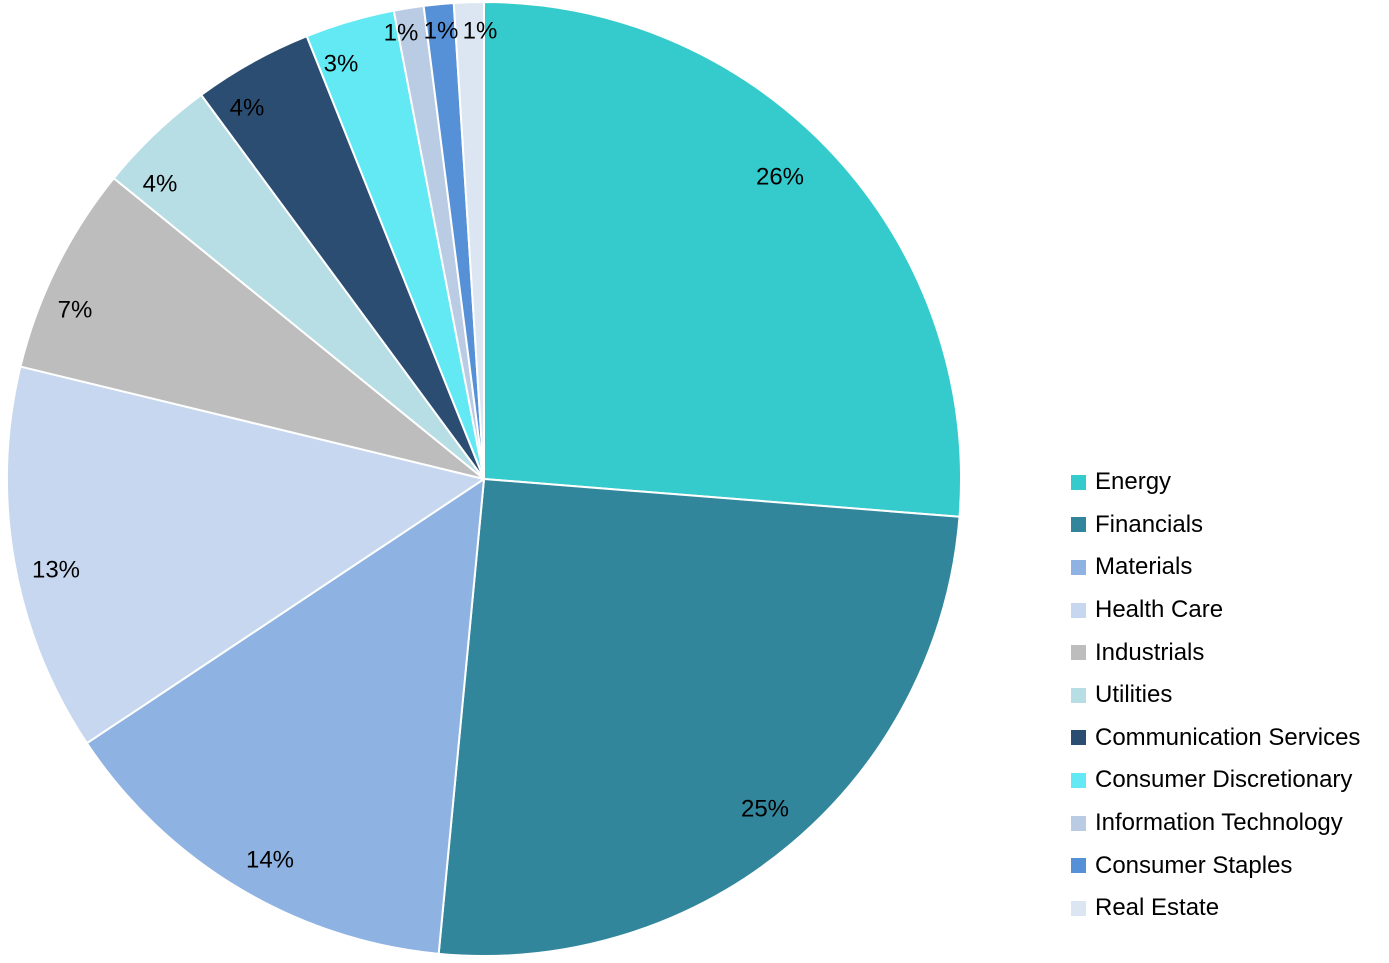 The width and height of the screenshot is (1389, 963). I want to click on legend-item-information-technology: Information Technology, so click(1230, 823).